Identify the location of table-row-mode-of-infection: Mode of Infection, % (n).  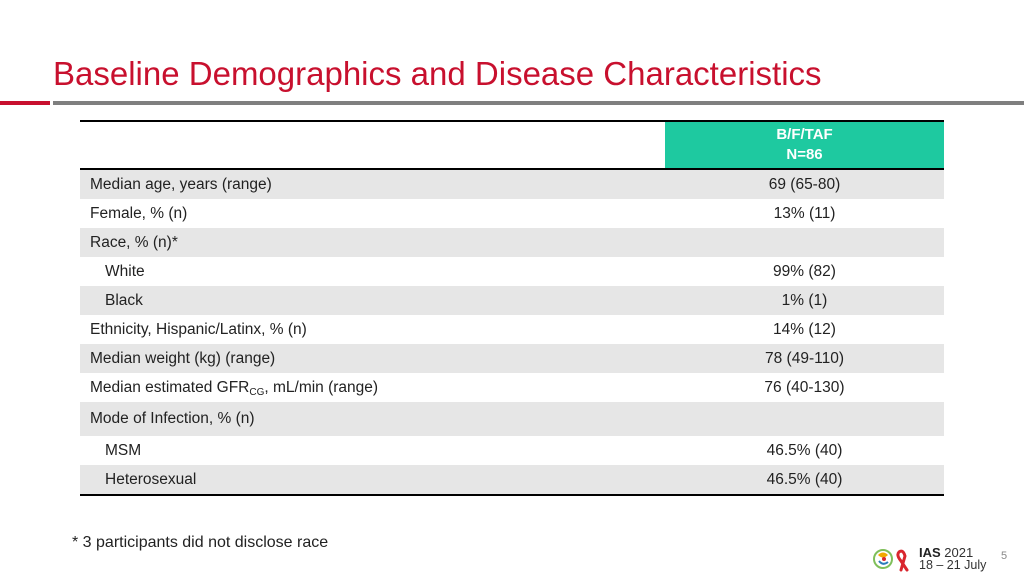
(512, 419).